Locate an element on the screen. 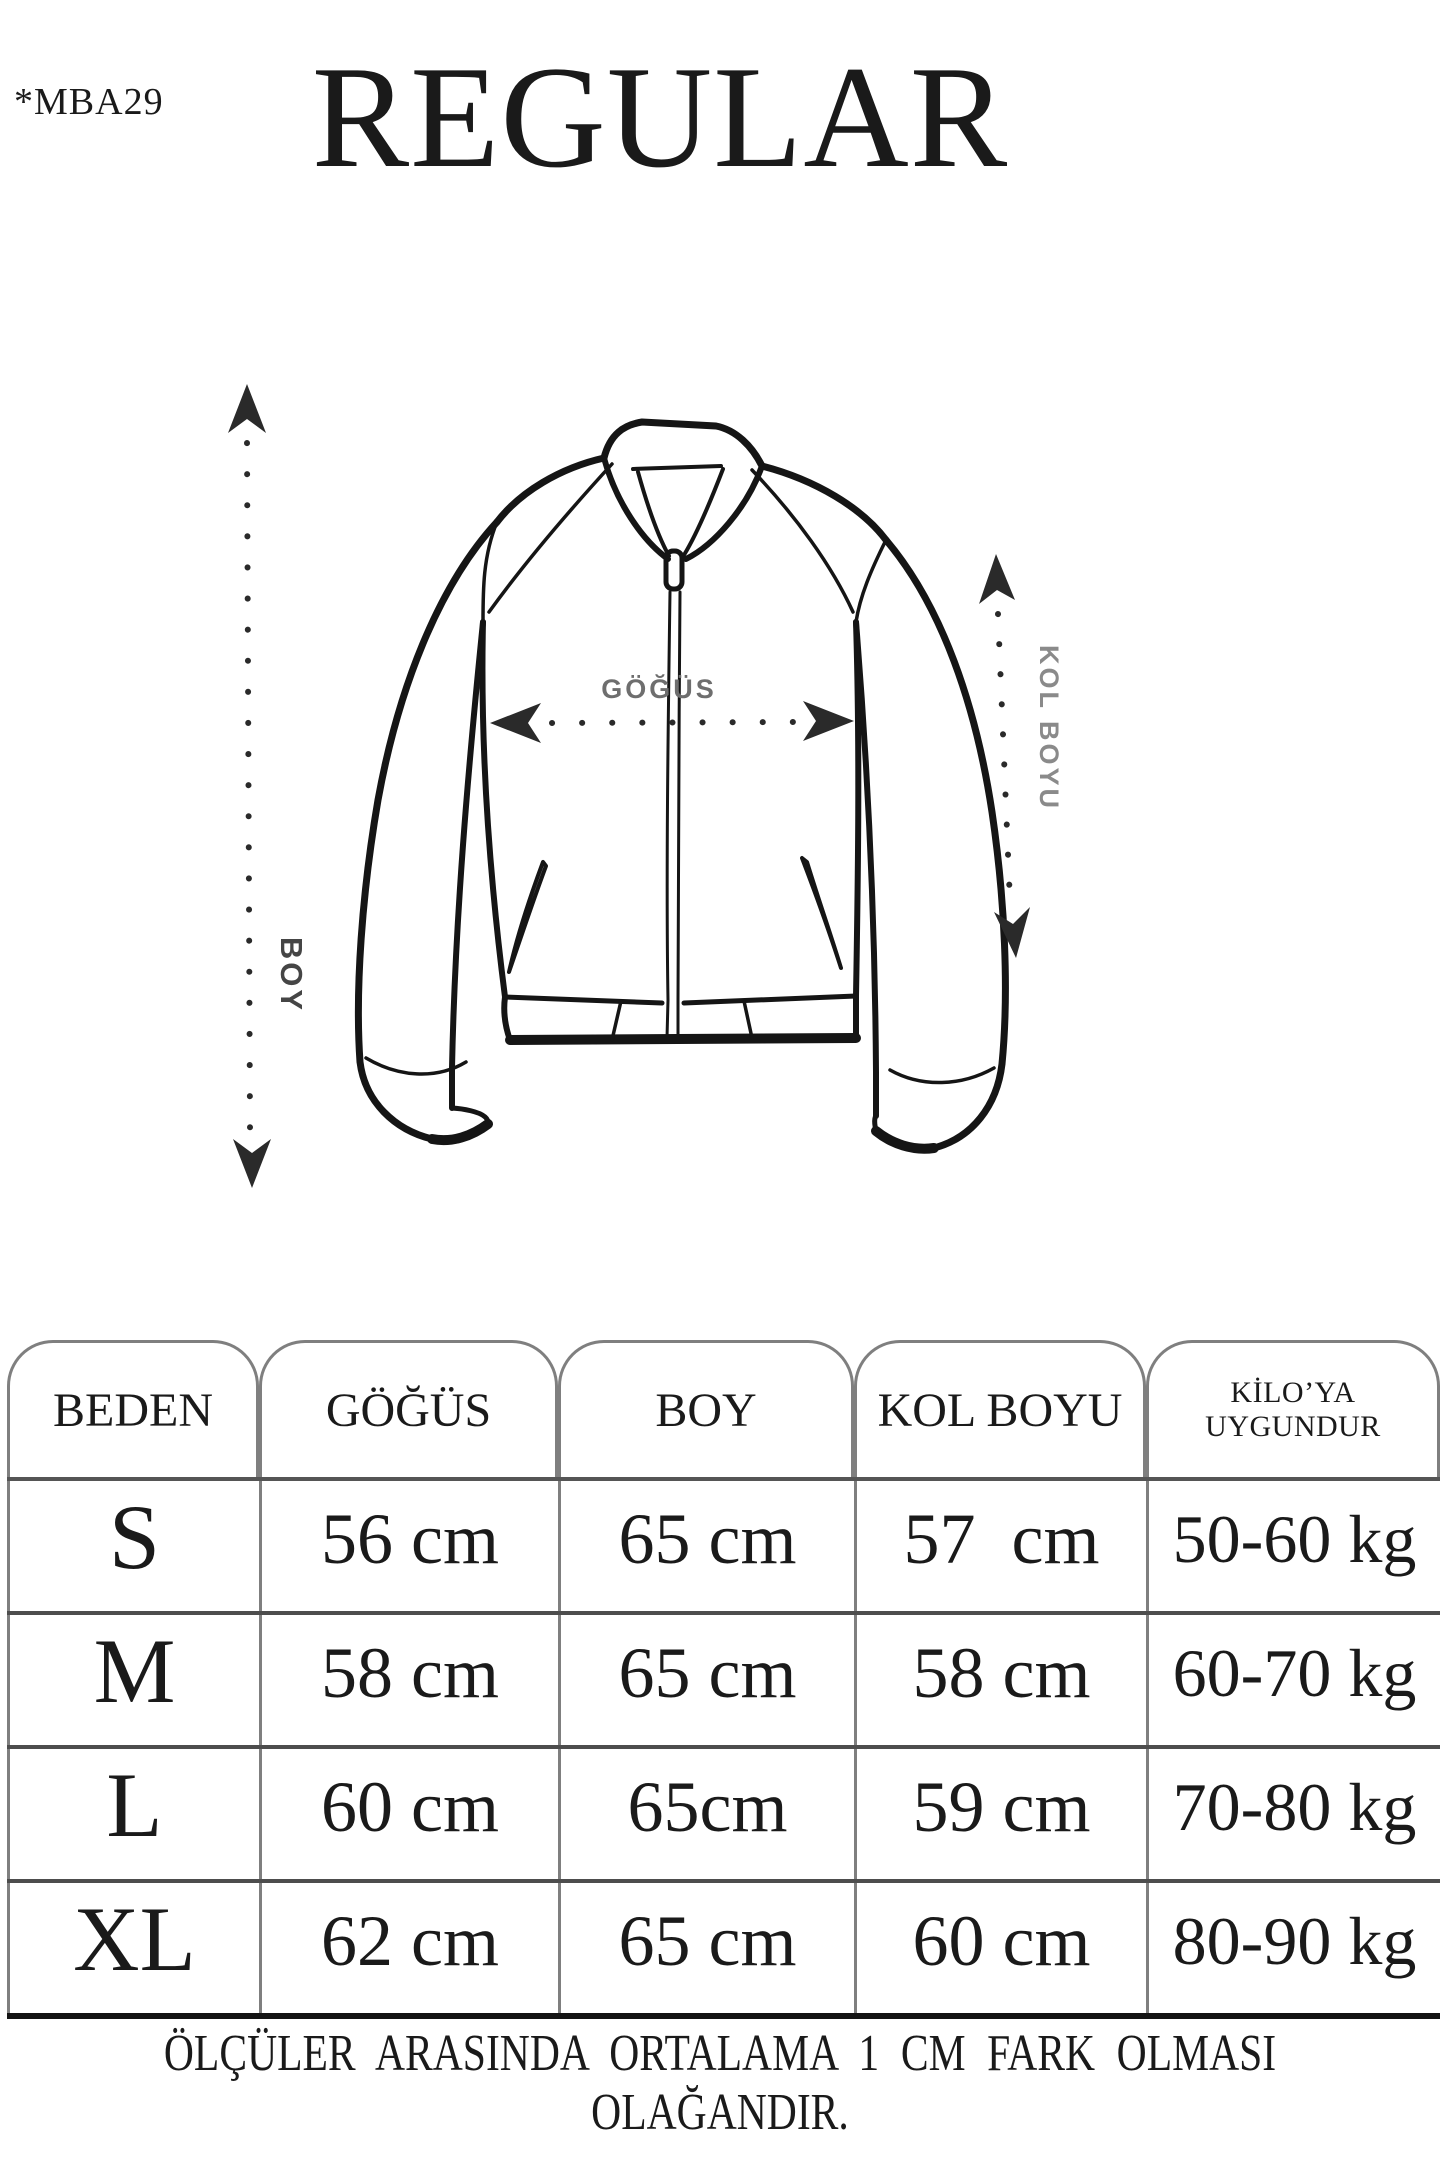 This screenshot has width=1440, height=2160. header-chest-label: GÖĞÜS is located at coordinates (408, 1410).